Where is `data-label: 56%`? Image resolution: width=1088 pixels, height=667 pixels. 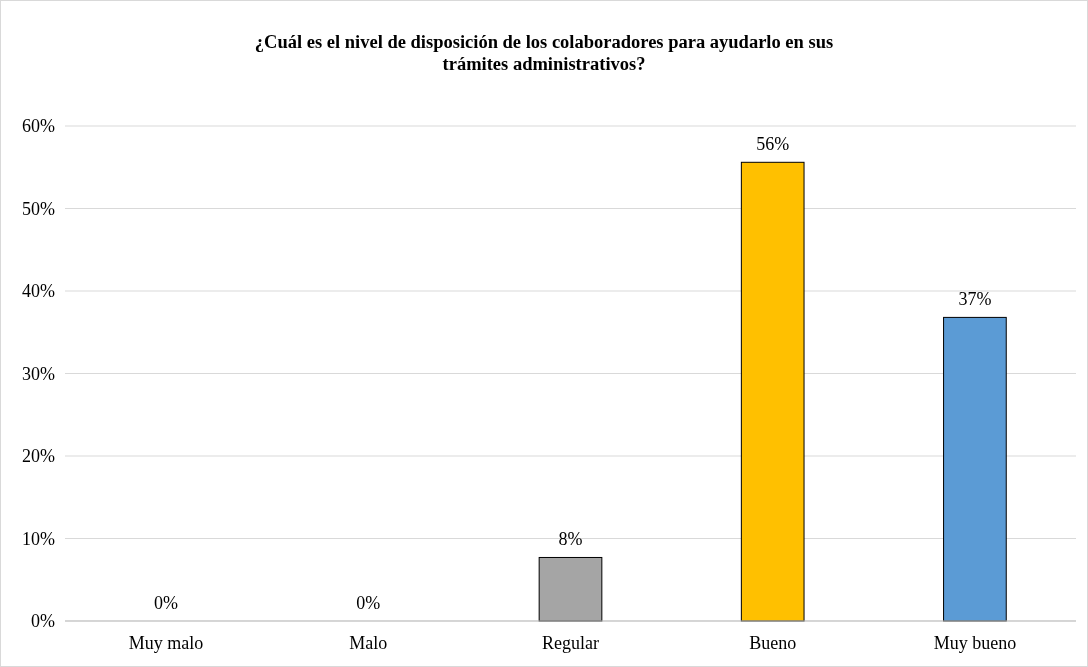 data-label: 56% is located at coordinates (773, 144).